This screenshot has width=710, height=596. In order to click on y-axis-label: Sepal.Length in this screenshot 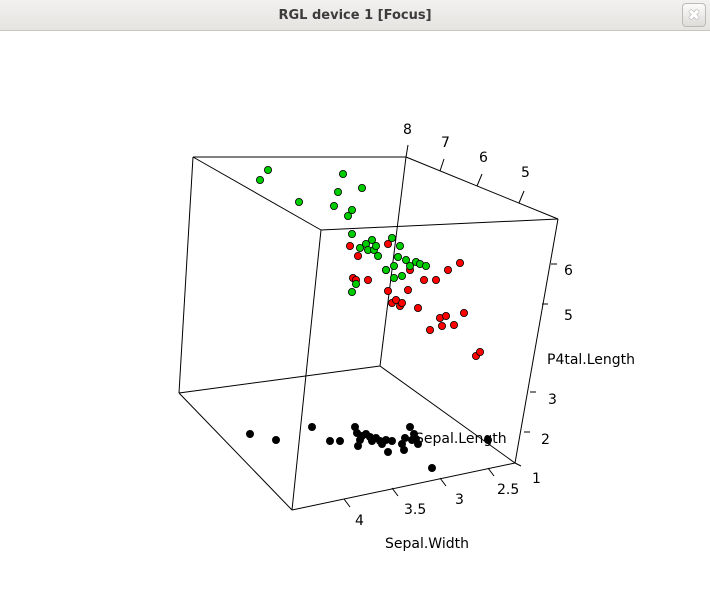, I will do `click(461, 439)`.